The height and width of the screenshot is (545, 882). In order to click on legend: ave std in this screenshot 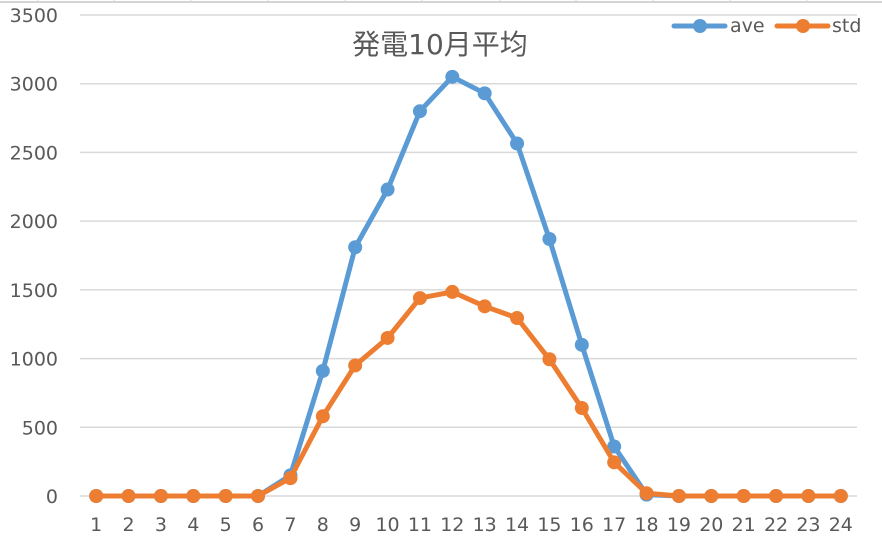, I will do `click(766, 26)`.